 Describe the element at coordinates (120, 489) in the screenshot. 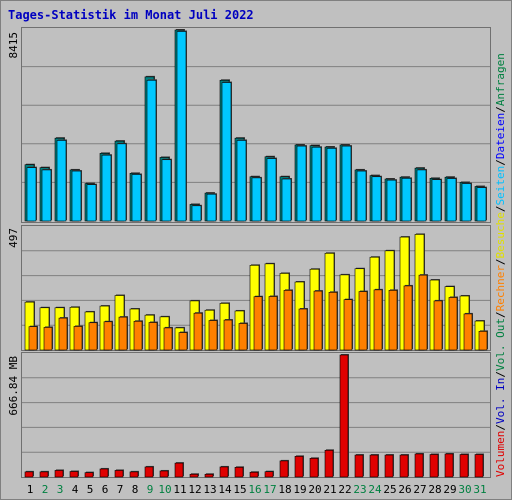

I see `day-label: 7` at that location.